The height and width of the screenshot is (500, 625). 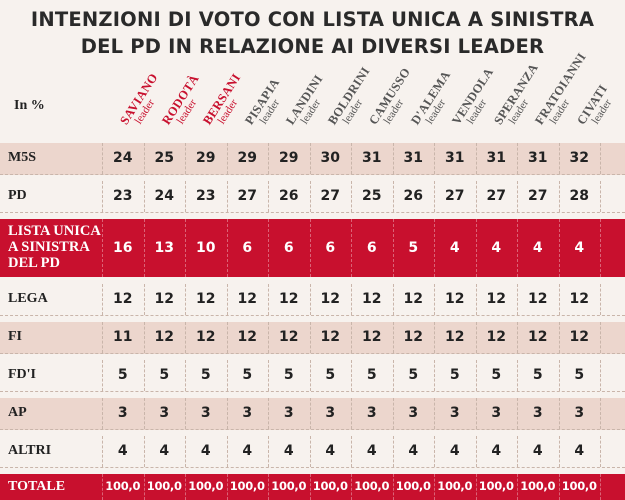 What do you see at coordinates (579, 158) in the screenshot?
I see `table-cell: 32` at bounding box center [579, 158].